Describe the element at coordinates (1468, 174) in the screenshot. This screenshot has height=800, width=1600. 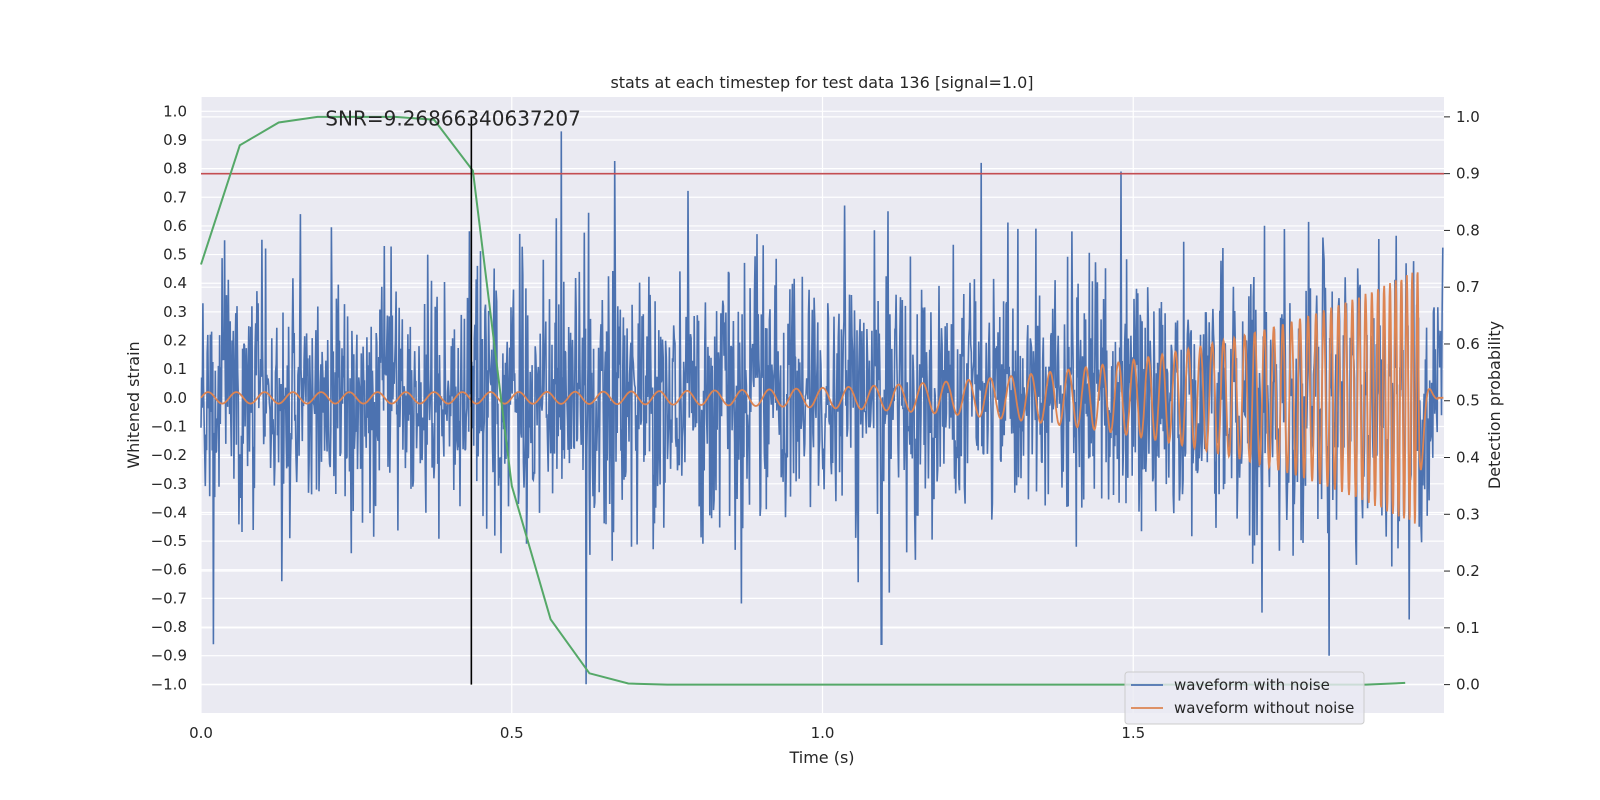
I see `y-right-tick-label: 0.9` at that location.